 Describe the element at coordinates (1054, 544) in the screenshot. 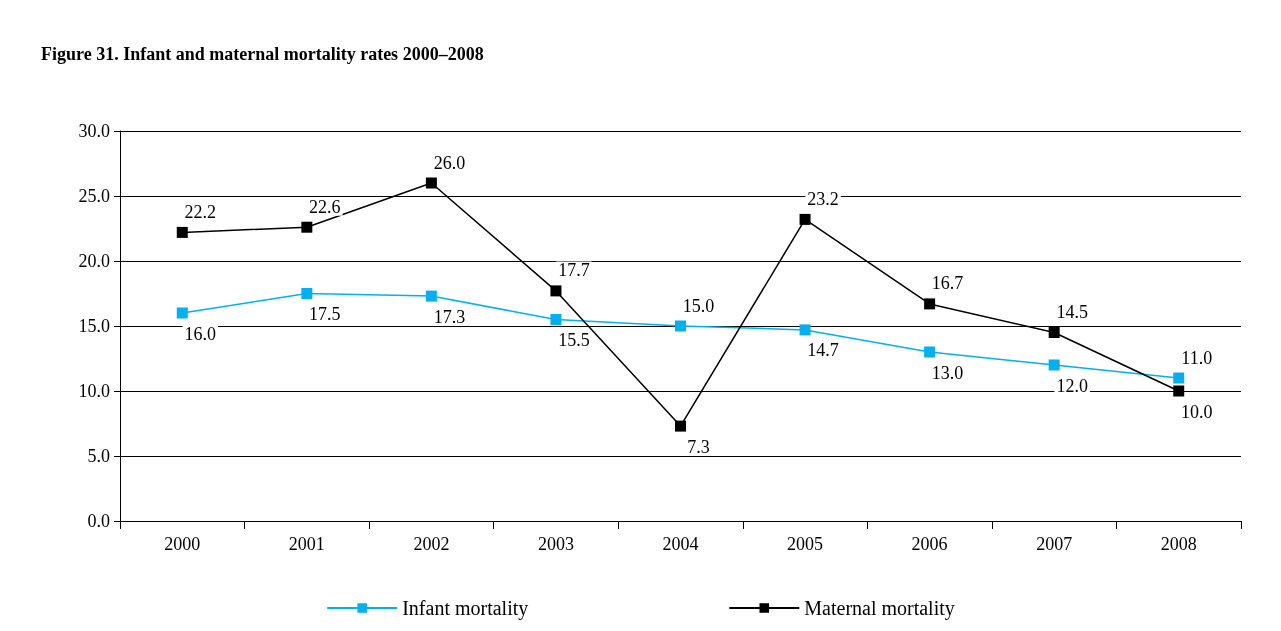

I see `x-tick-label: 2007` at that location.